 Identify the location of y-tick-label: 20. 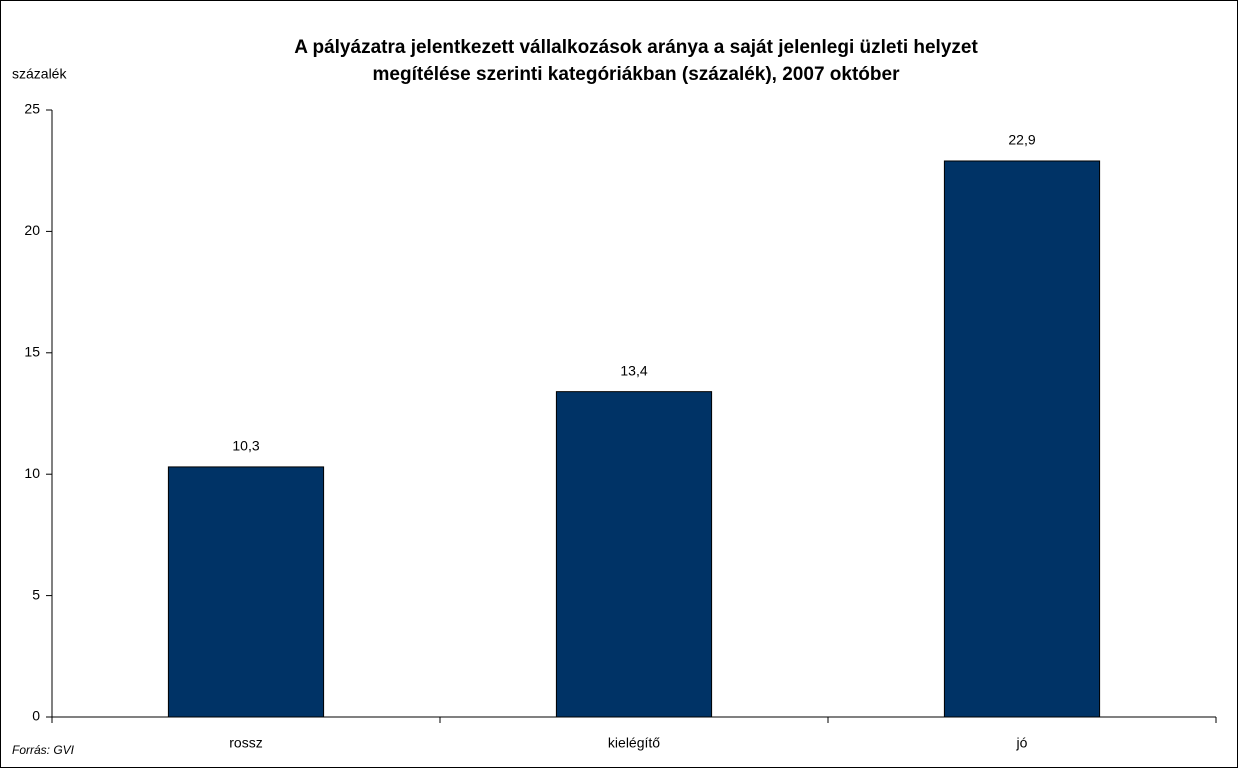
(32, 230).